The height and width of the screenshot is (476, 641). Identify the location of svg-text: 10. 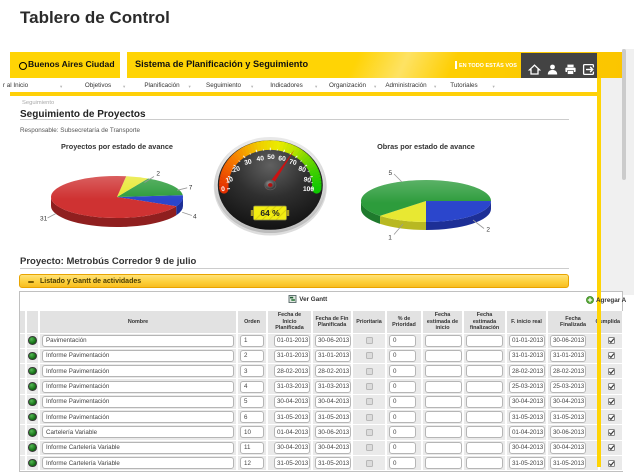
(229, 180).